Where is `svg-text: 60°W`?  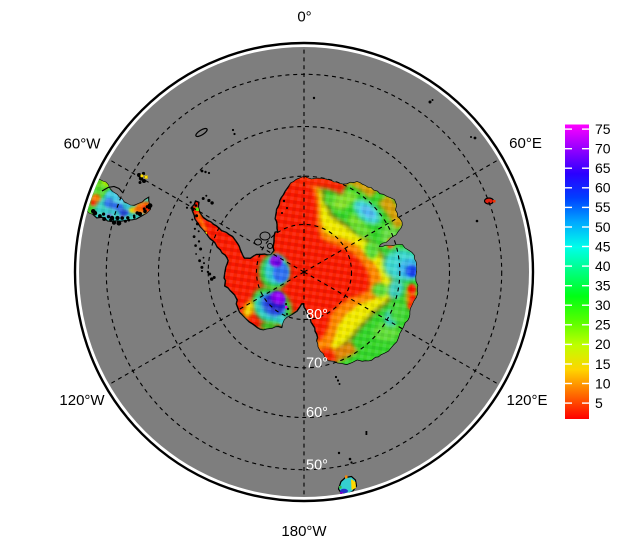
svg-text: 60°W is located at coordinates (83, 144).